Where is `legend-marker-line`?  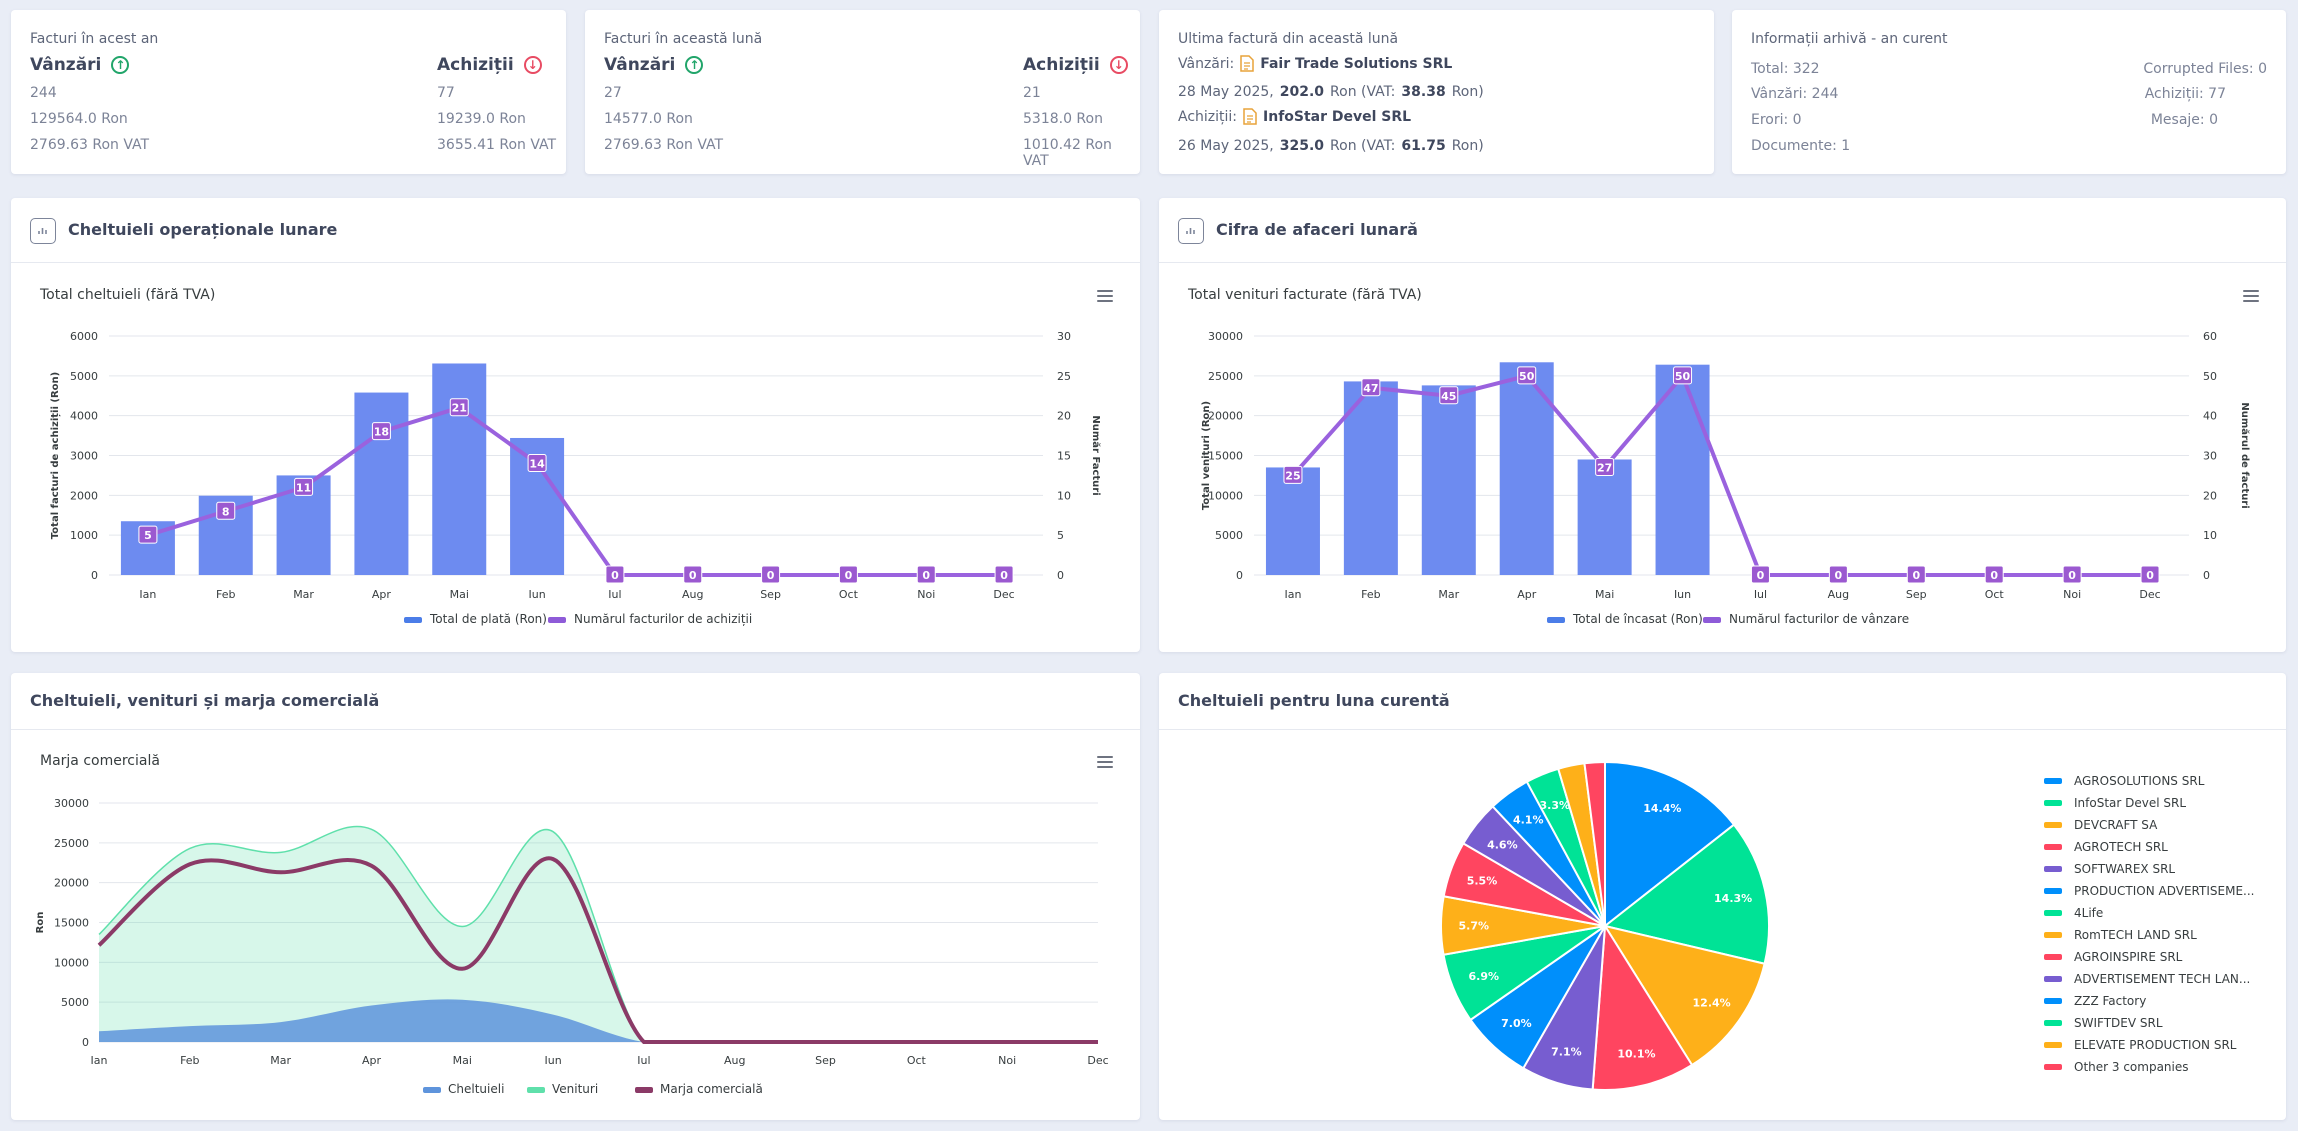
legend-marker-line is located at coordinates (1712, 620).